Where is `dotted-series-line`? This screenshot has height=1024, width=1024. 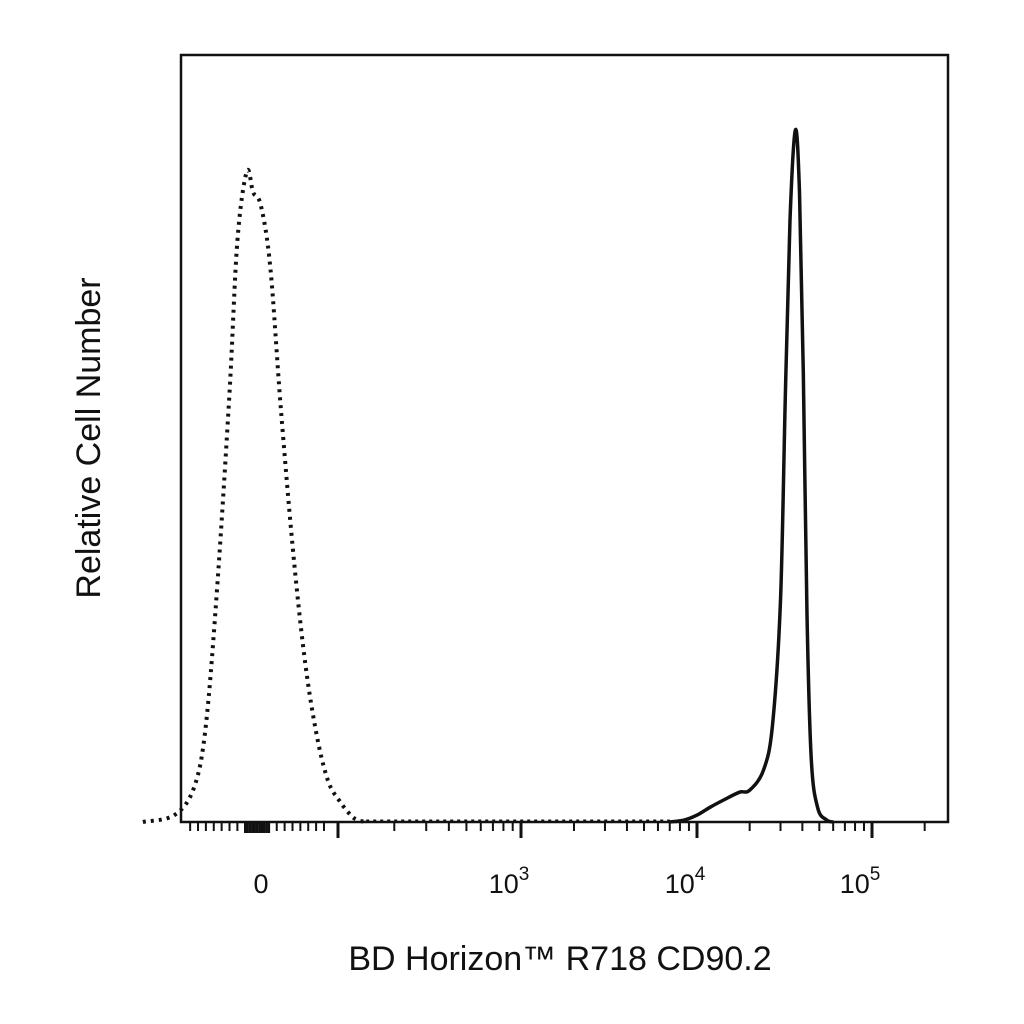
dotted-series-line is located at coordinates (254, 495).